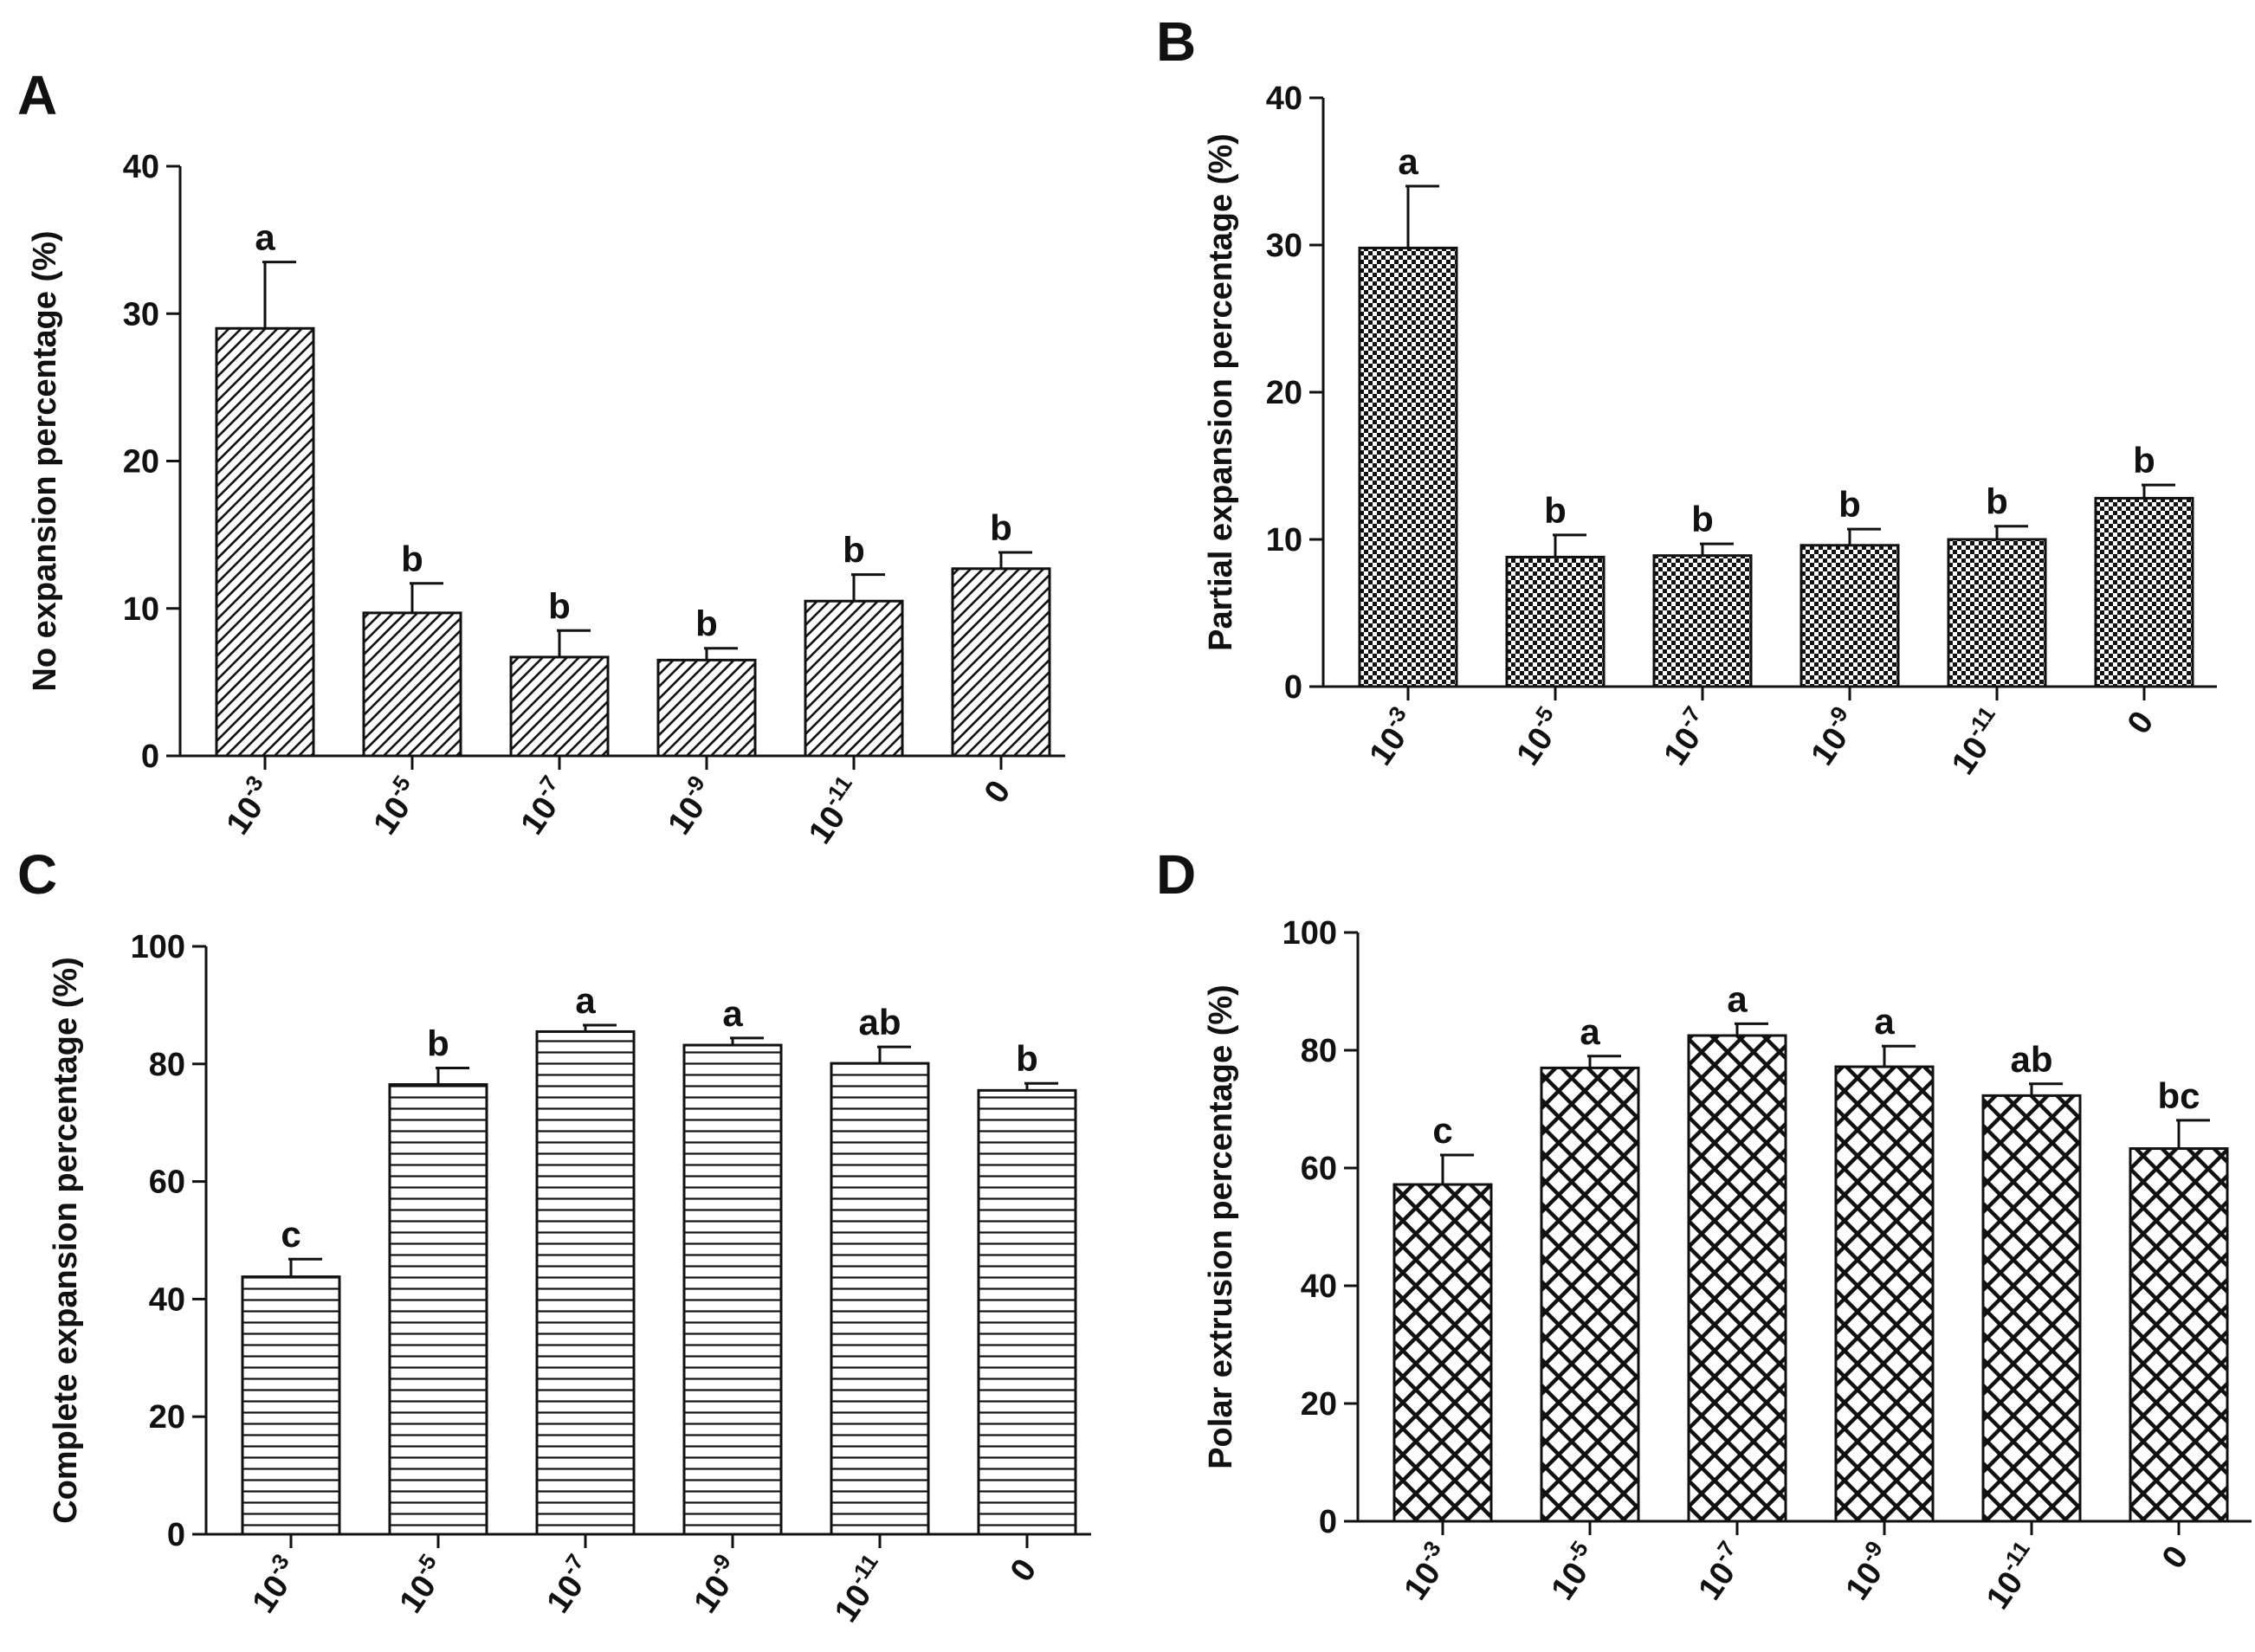 This screenshot has width=2255, height=1652. I want to click on panel-letter: A, so click(37, 95).